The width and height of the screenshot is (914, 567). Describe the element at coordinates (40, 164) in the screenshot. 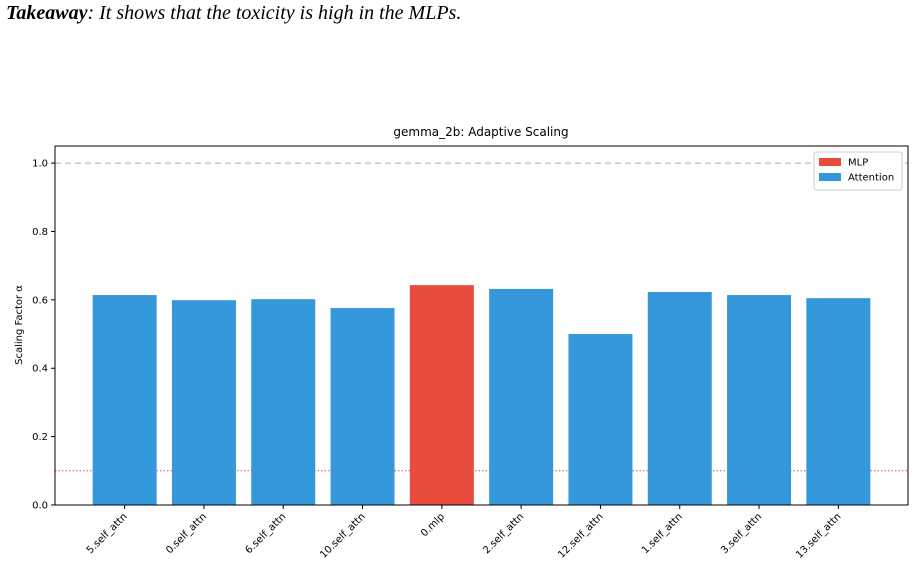

I see `y-tick-label: 1.0` at that location.